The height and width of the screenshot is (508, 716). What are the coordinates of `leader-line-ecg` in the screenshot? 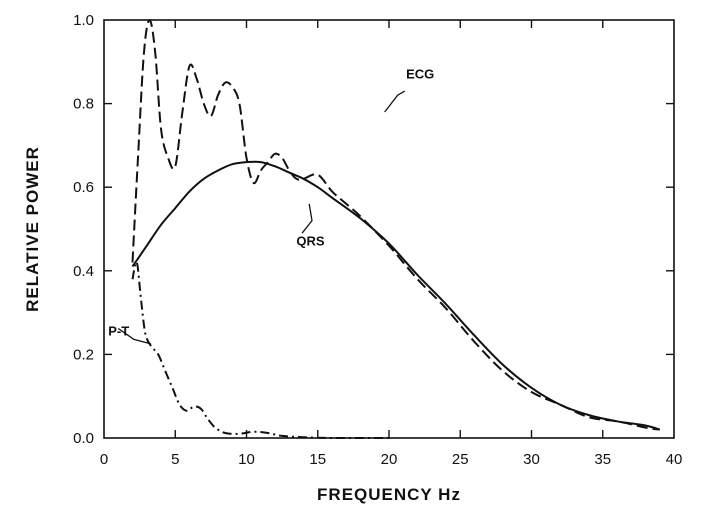 It's located at (395, 101).